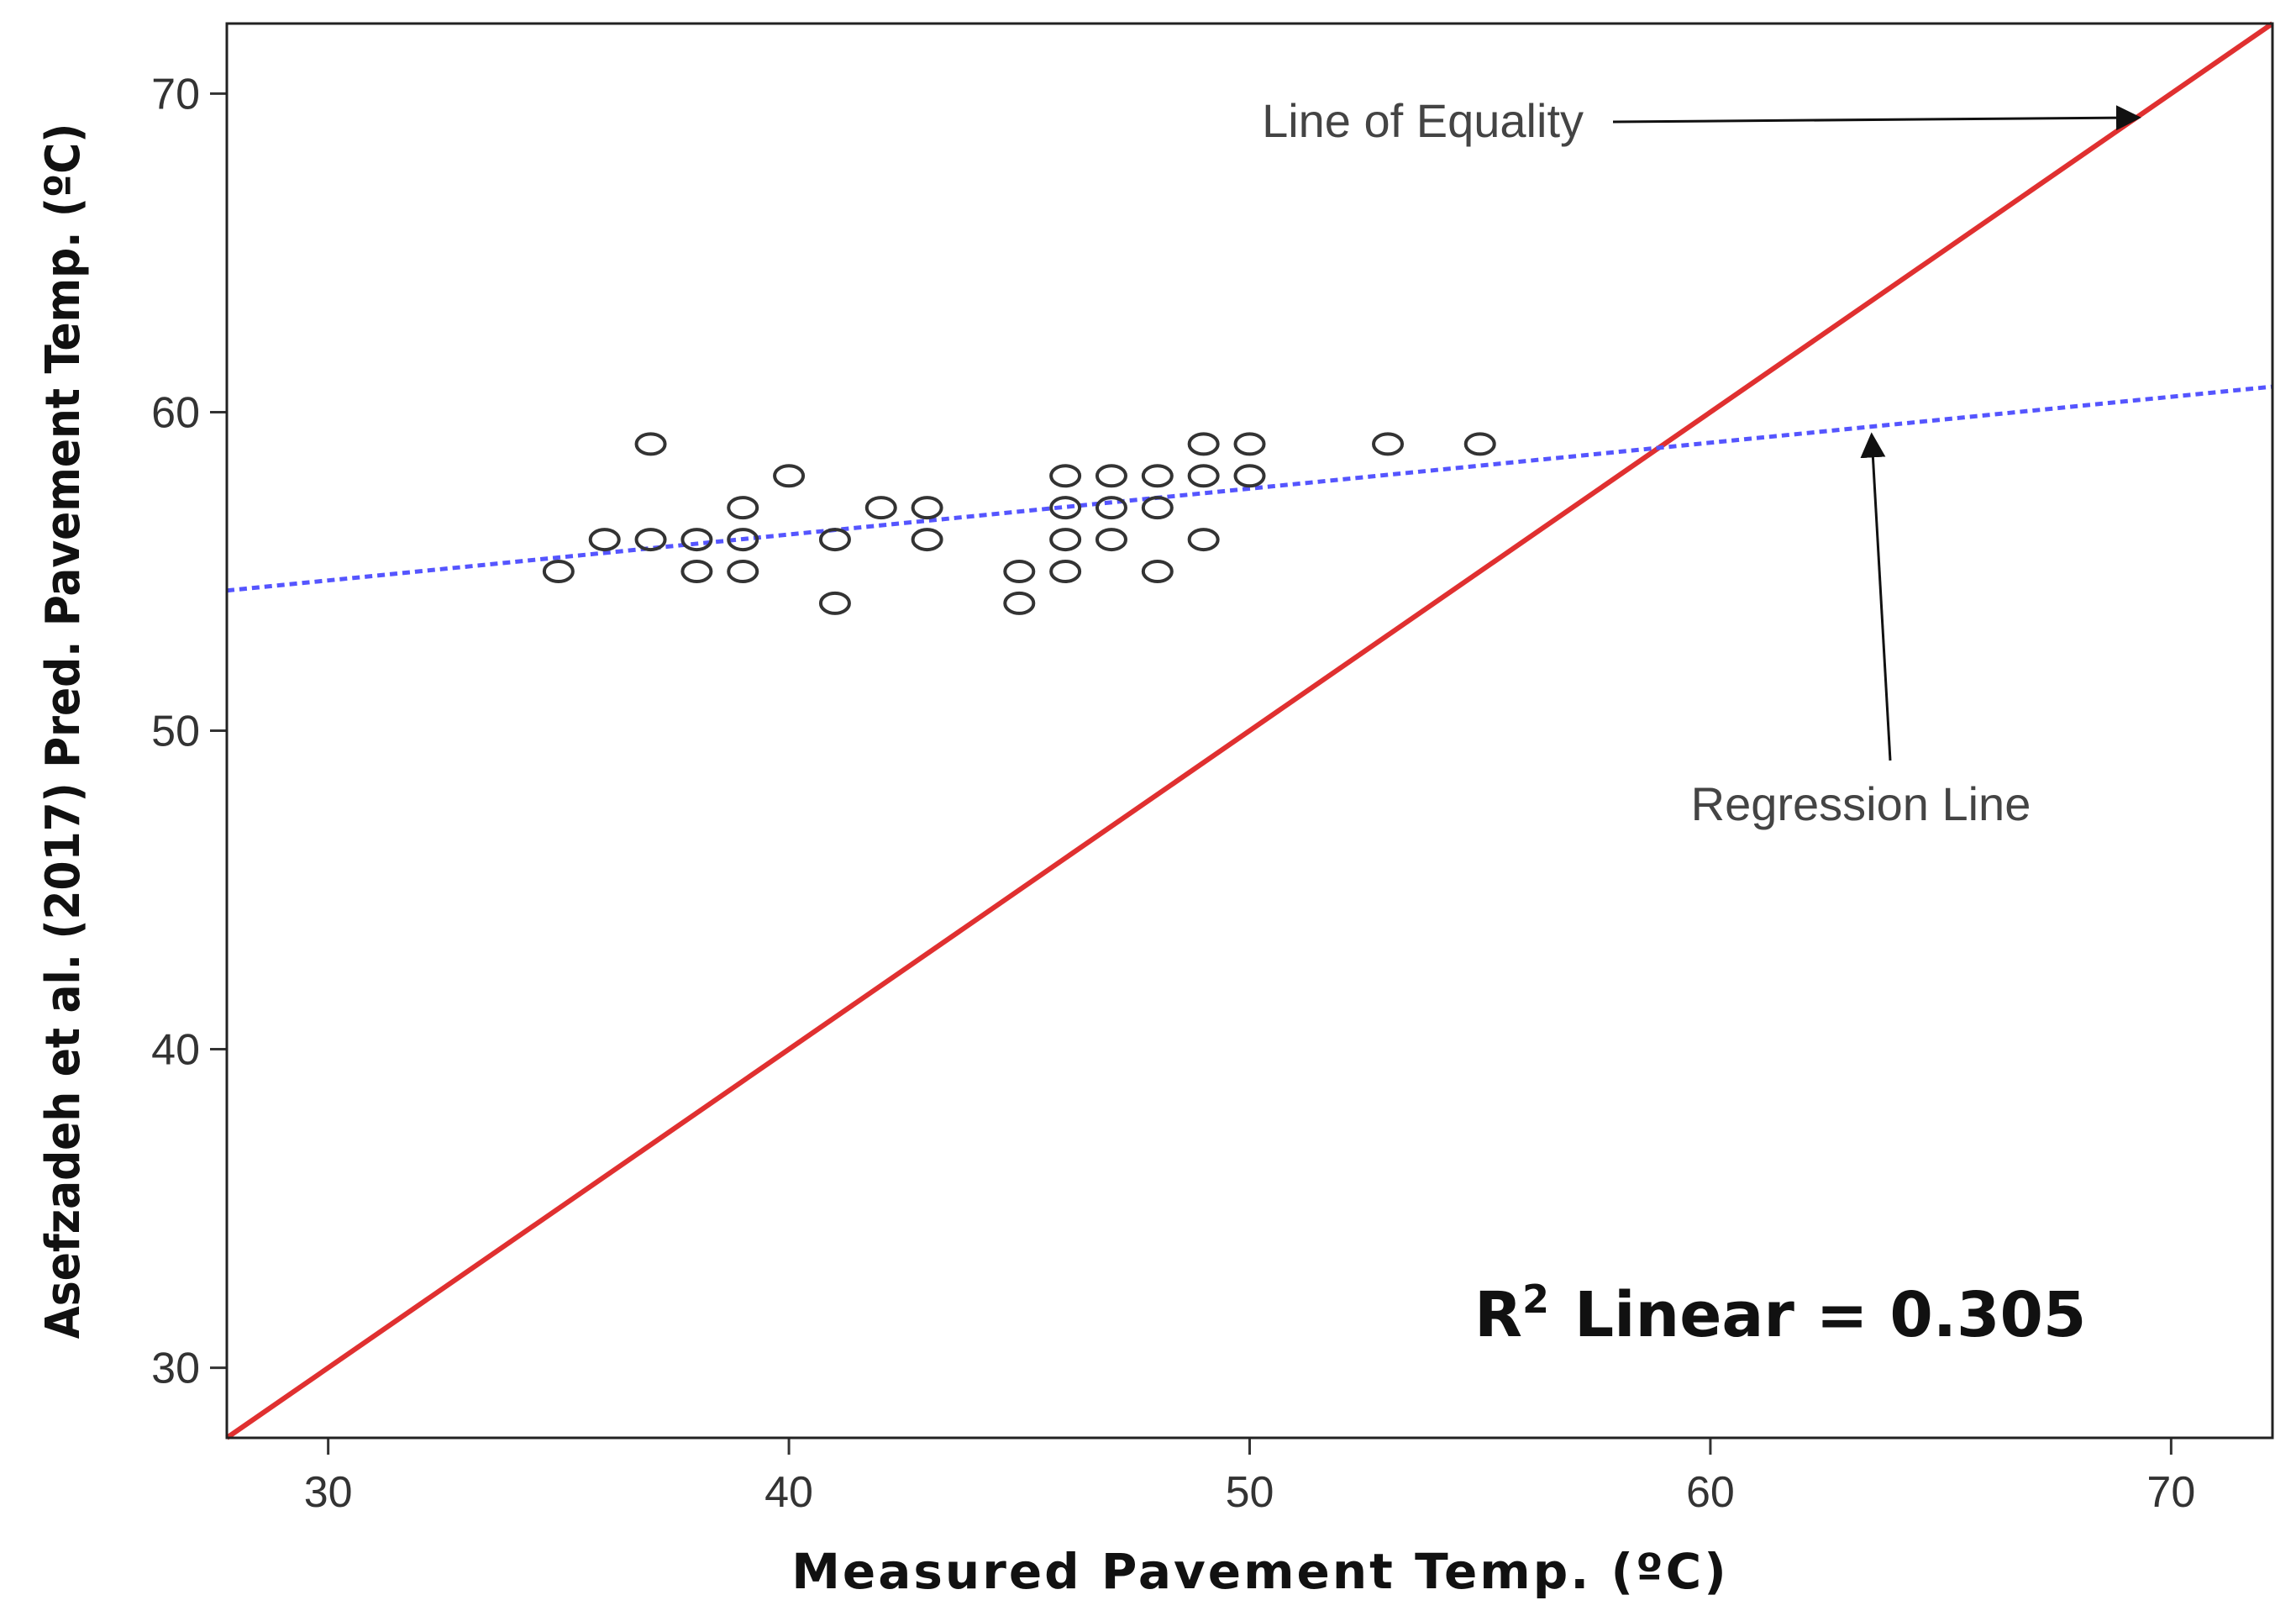  I want to click on x-tick-label: 70, so click(2170, 1492).